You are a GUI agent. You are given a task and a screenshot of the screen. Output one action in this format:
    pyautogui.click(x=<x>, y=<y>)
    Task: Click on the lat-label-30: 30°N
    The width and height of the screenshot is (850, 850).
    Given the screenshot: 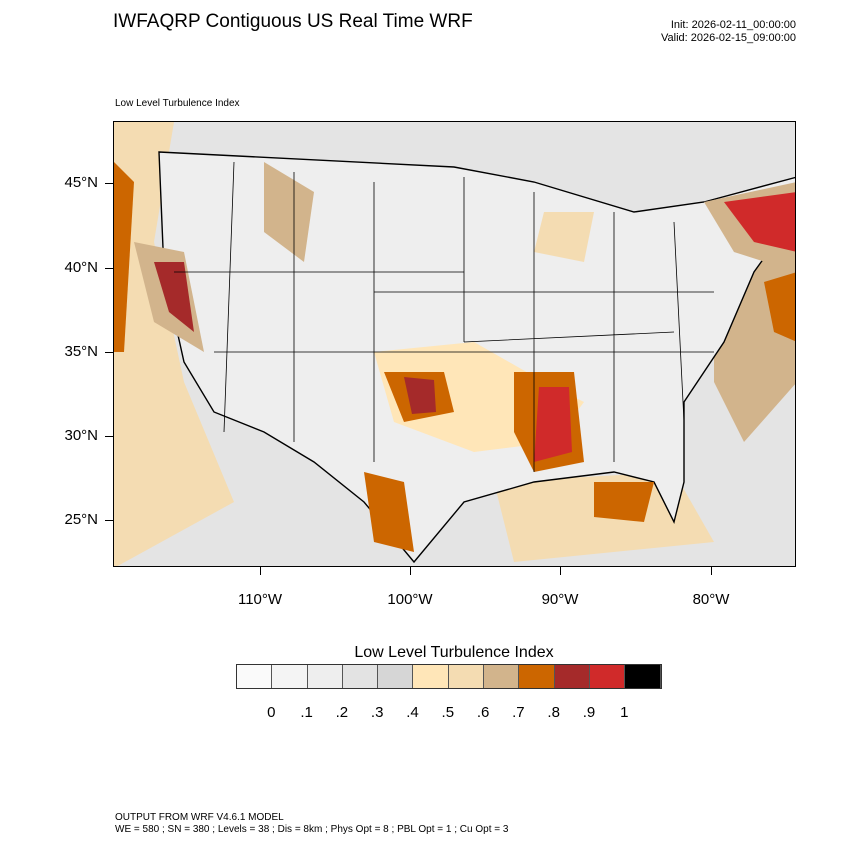 What is the action you would take?
    pyautogui.click(x=81, y=435)
    